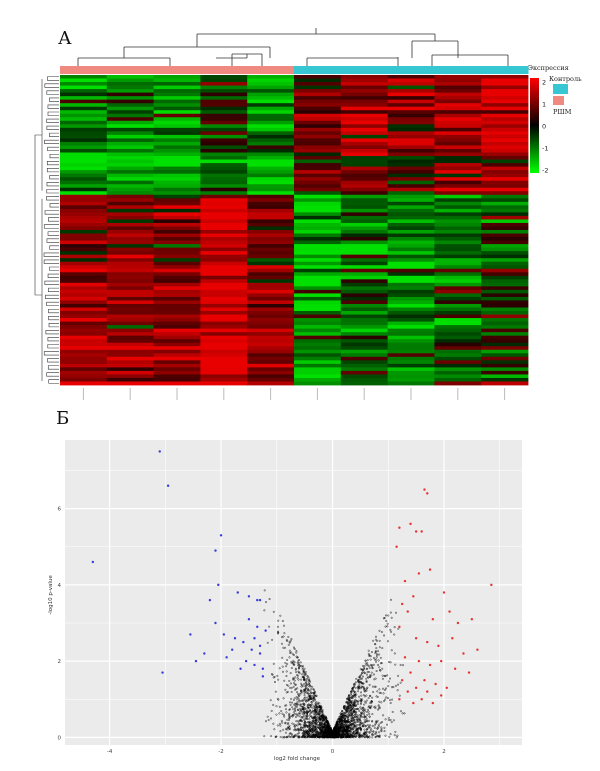 This screenshot has width=600, height=771. I want to click on legend-ticks: 210-1-2, so click(545, 127).